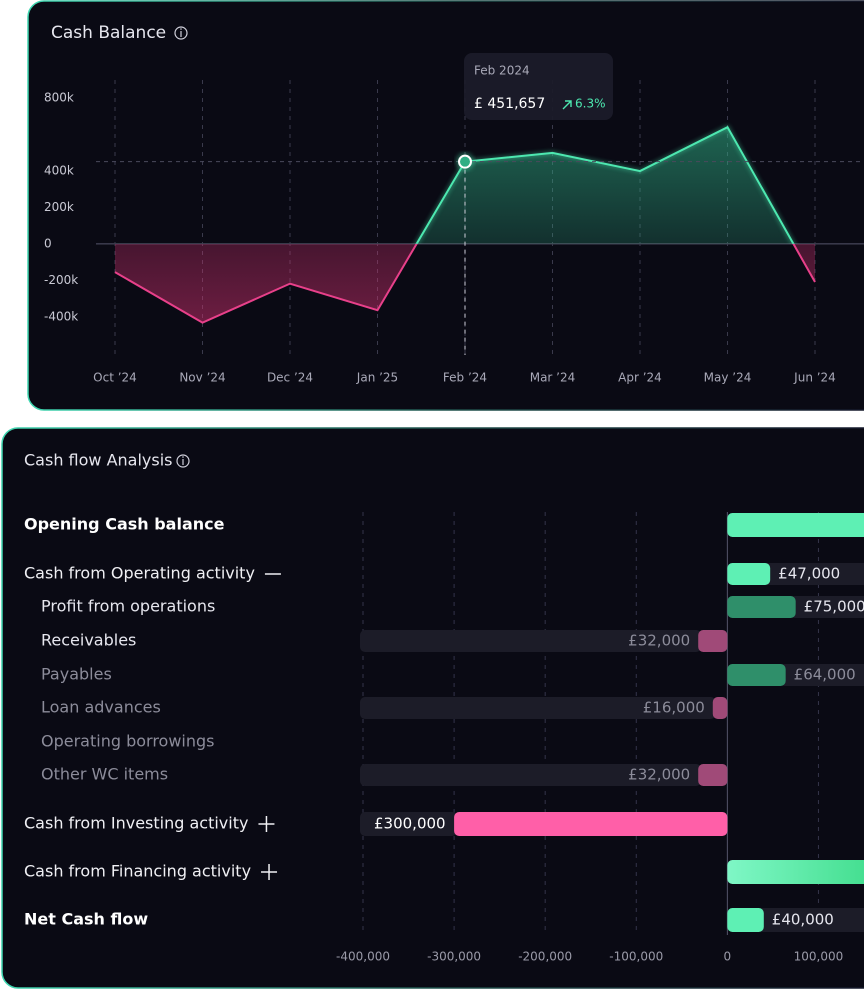 This screenshot has height=991, width=864. Describe the element at coordinates (128, 741) in the screenshot. I see `row-label: Operating borrowings` at that location.